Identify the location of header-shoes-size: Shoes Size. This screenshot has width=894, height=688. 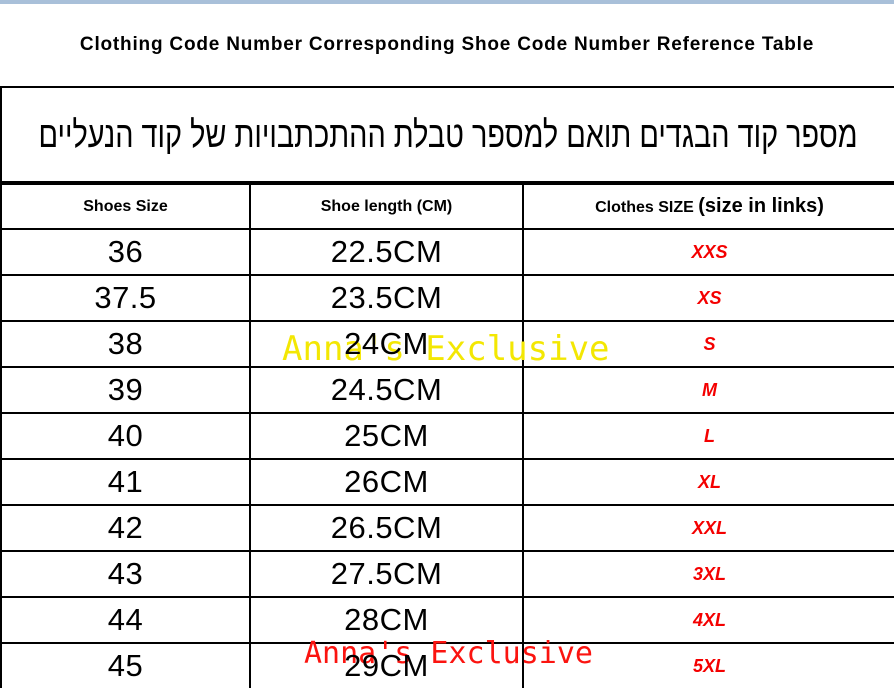
(125, 206).